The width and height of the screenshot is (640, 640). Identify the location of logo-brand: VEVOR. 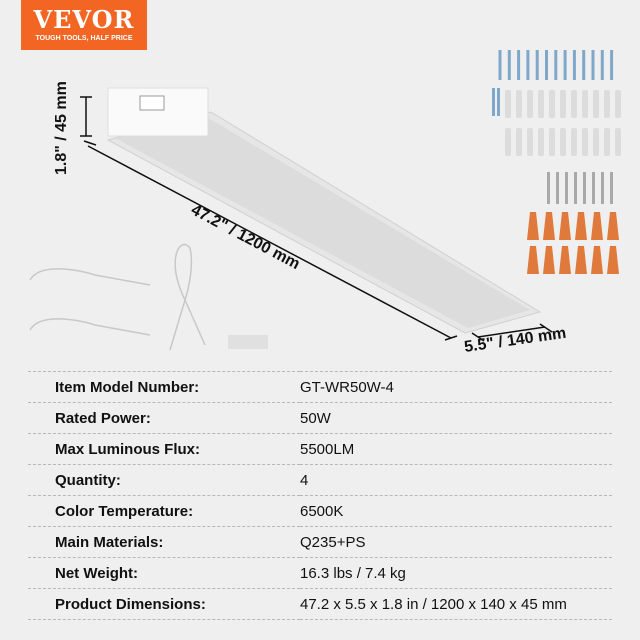
(84, 19).